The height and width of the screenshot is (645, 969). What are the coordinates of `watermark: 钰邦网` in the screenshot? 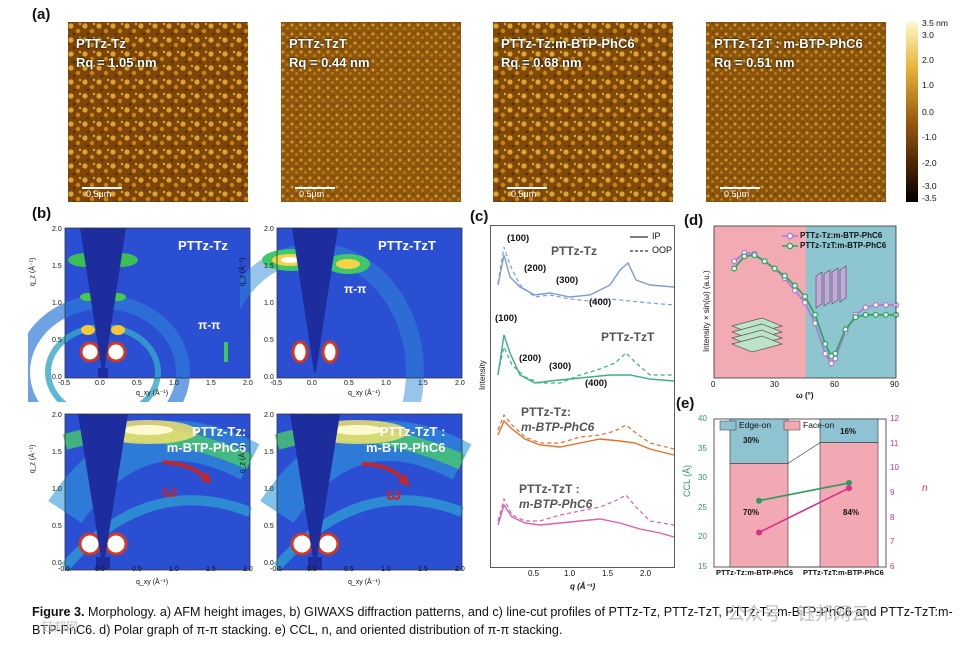 It's located at (60, 627).